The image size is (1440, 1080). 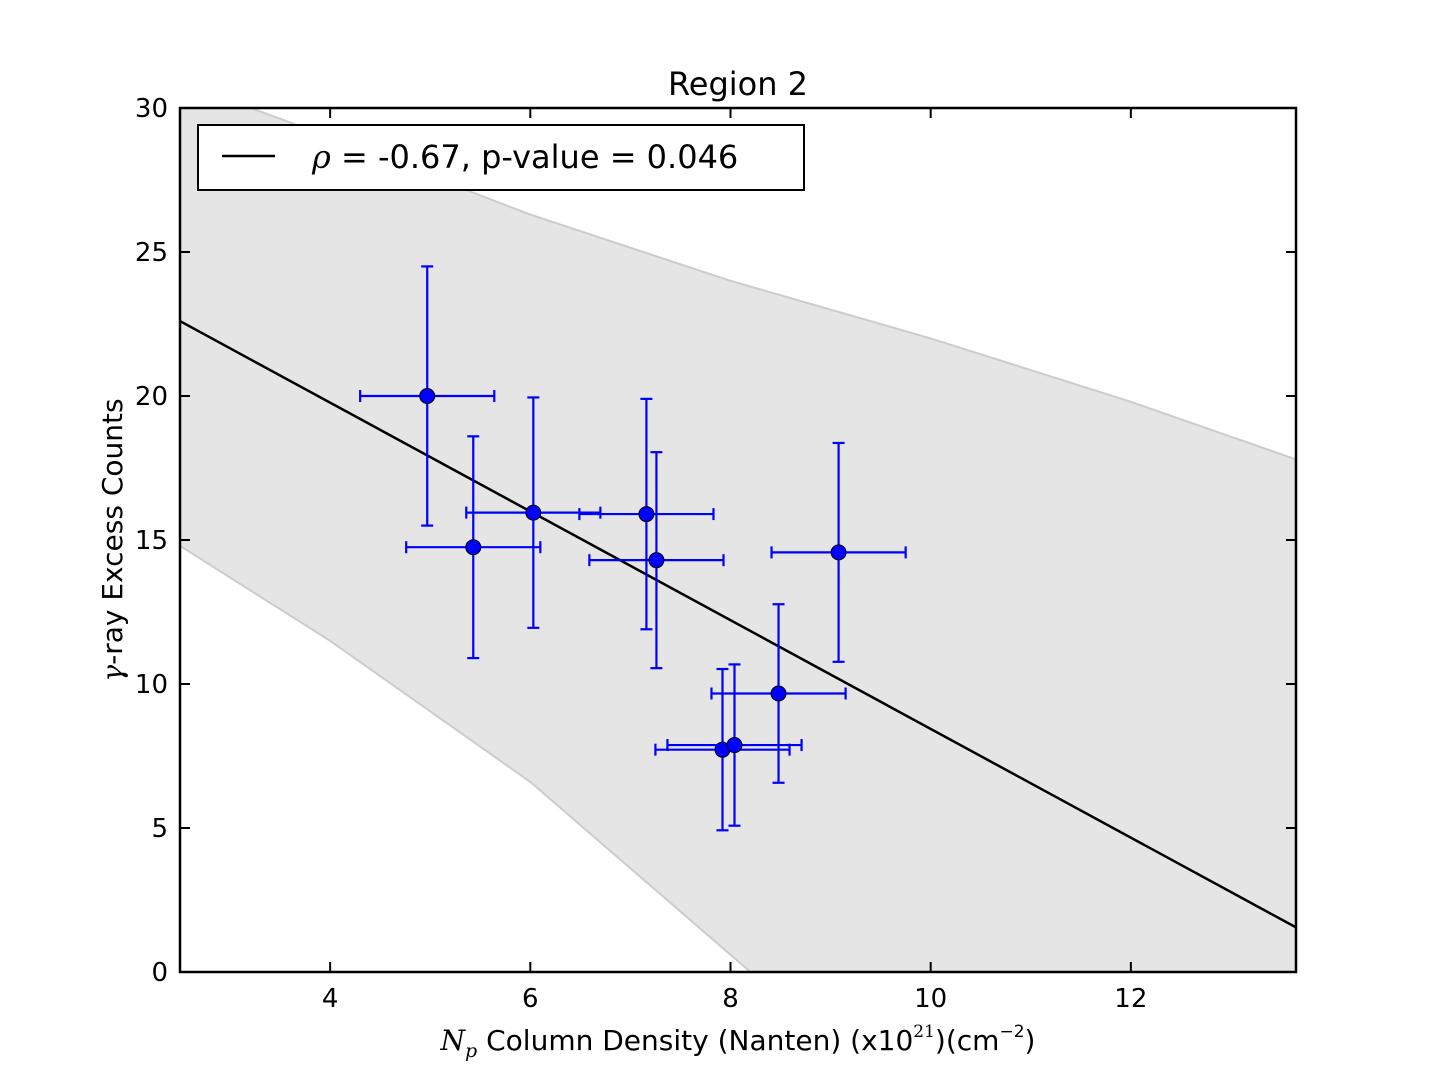 I want to click on y-tick-label: 15, so click(x=151, y=541).